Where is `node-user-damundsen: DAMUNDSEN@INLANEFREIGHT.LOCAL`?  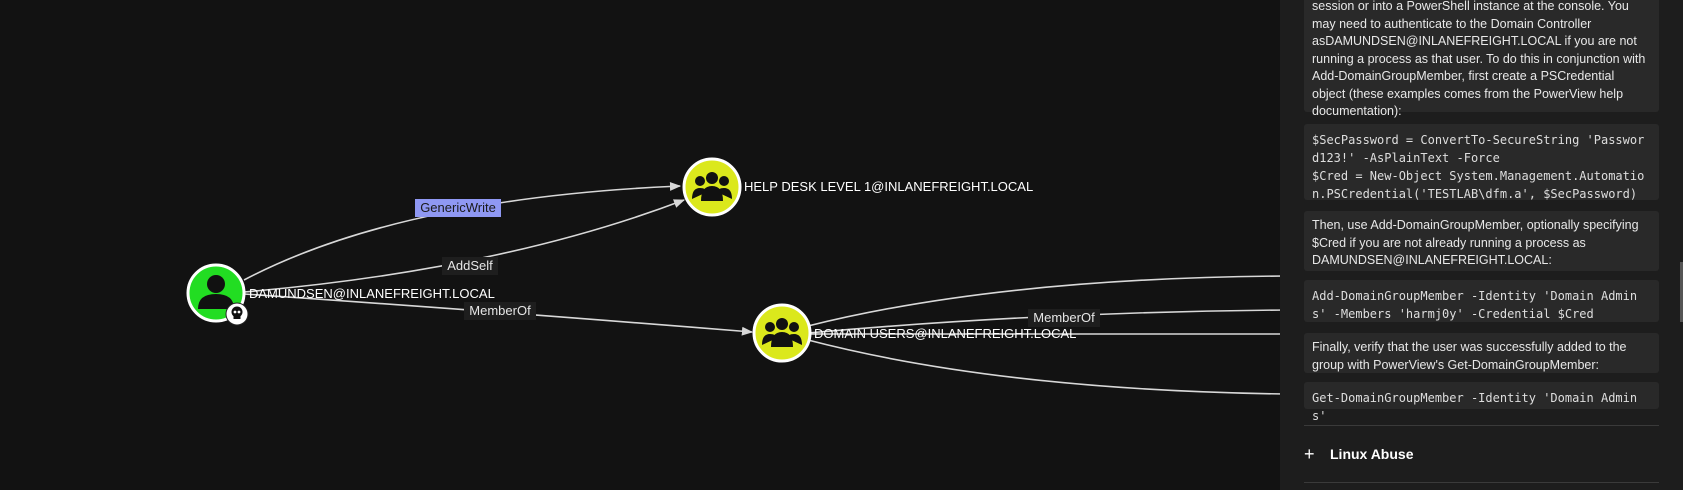
node-user-damundsen: DAMUNDSEN@INLANEFREIGHT.LOCAL is located at coordinates (340, 294).